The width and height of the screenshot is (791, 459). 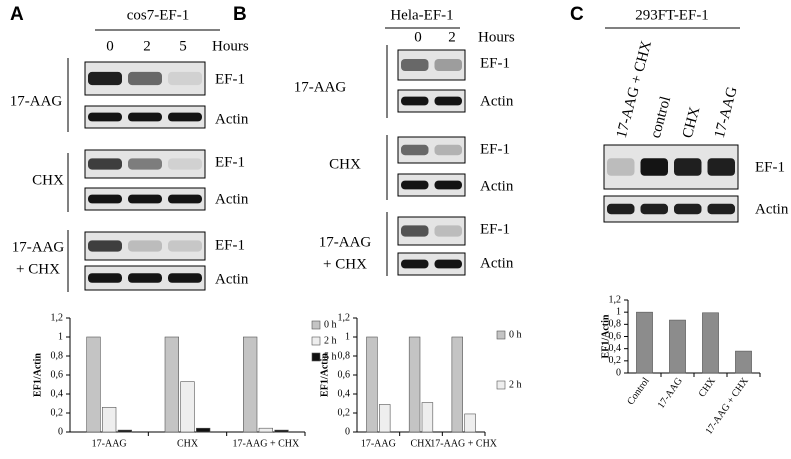 I want to click on lane-label: CHX, so click(x=692, y=122).